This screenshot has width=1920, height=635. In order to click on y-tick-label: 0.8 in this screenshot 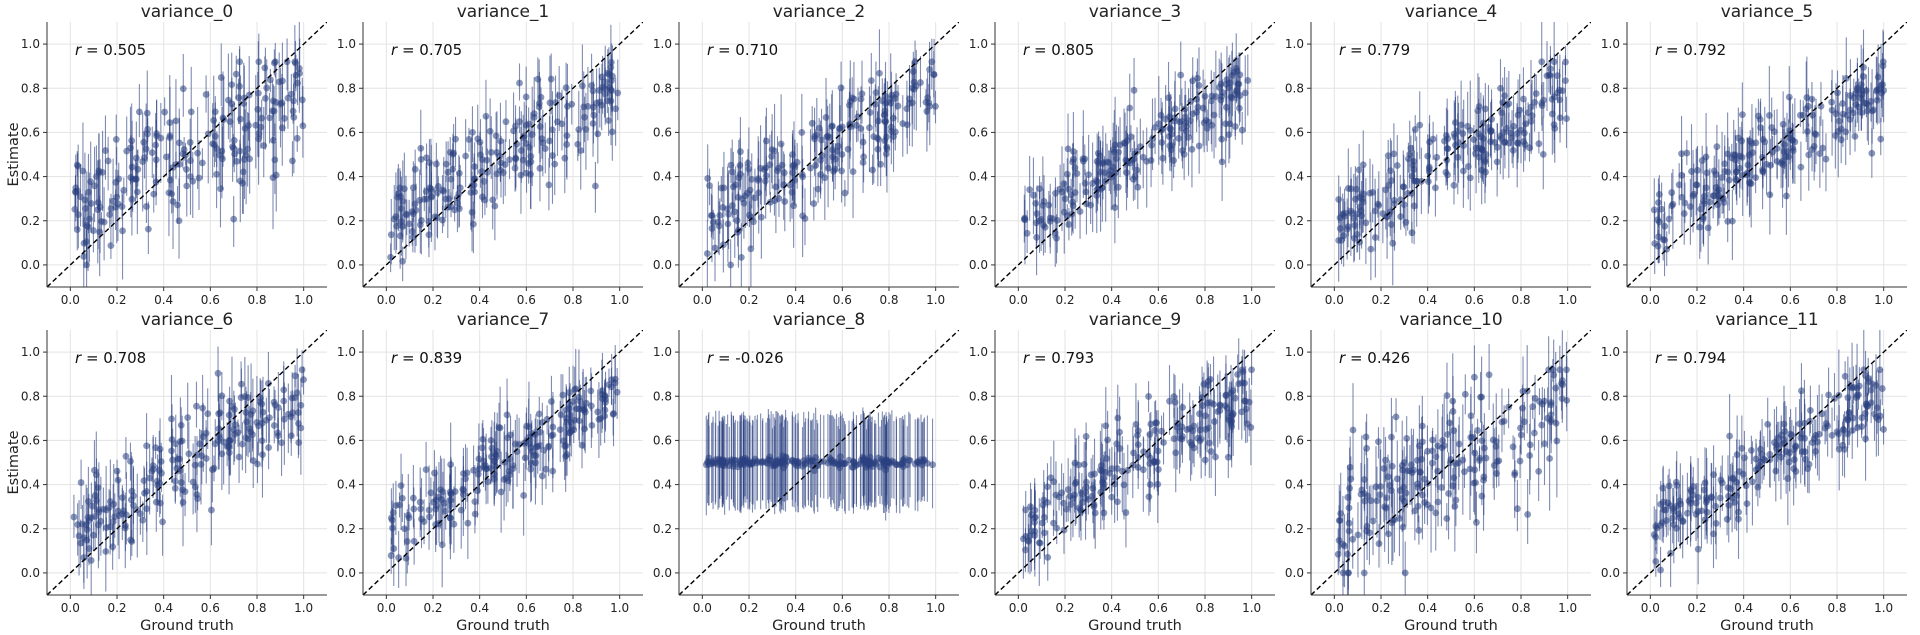, I will do `click(346, 88)`.